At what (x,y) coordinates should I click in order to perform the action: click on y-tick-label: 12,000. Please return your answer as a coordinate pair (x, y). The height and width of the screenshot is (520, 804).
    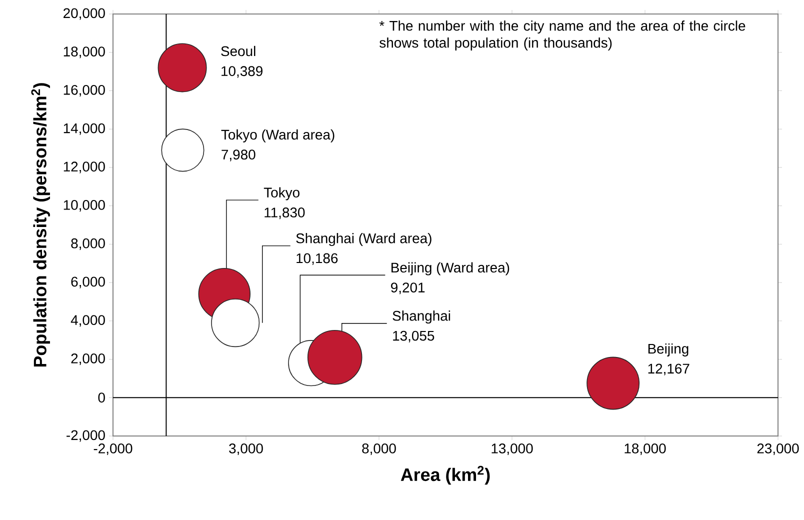
    Looking at the image, I should click on (84, 168).